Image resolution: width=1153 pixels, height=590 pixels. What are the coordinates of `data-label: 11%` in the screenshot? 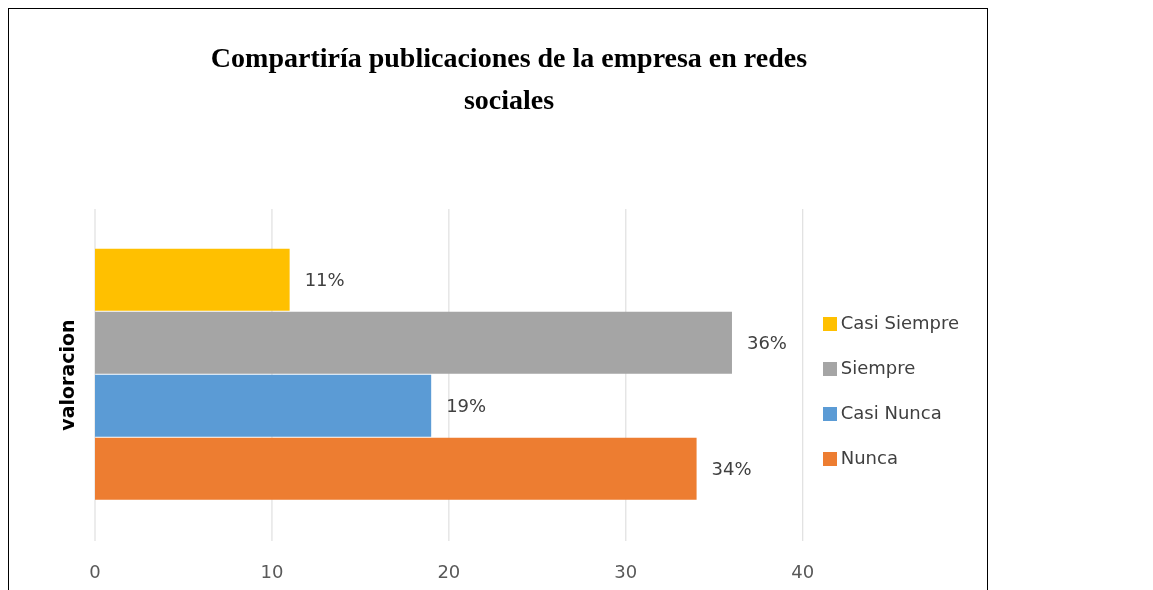 It's located at (324, 280).